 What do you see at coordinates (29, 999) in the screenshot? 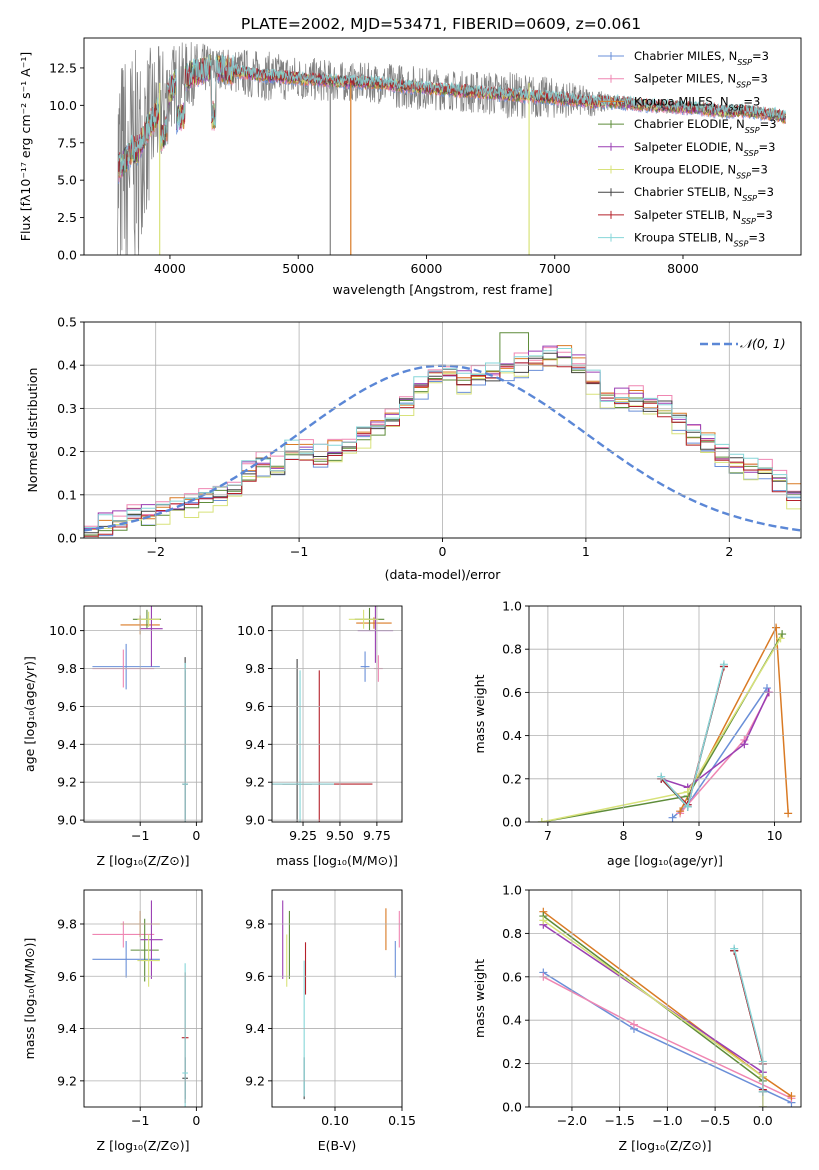
I see `y-axis-label: mass [log₁₀(M/M⊙)]` at bounding box center [29, 999].